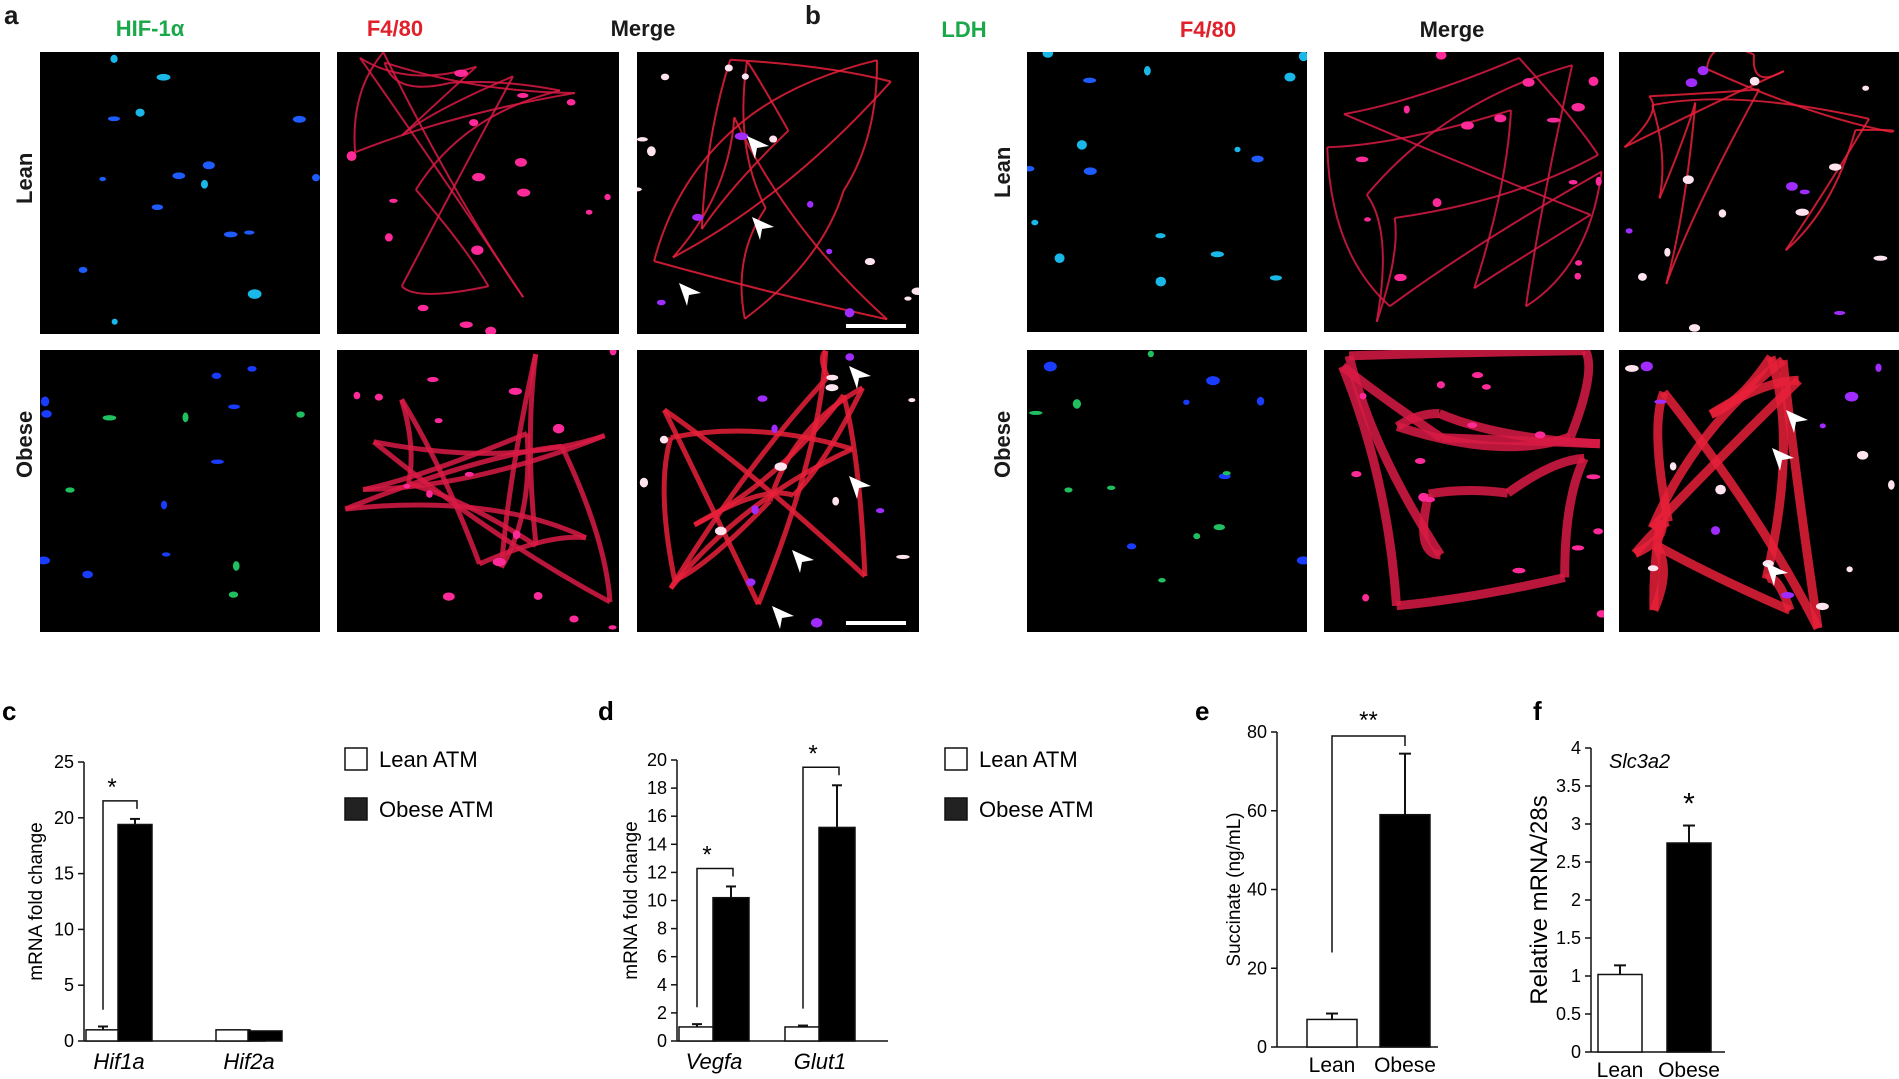 The width and height of the screenshot is (1899, 1079). I want to click on y-tick-label: 16, so click(657, 816).